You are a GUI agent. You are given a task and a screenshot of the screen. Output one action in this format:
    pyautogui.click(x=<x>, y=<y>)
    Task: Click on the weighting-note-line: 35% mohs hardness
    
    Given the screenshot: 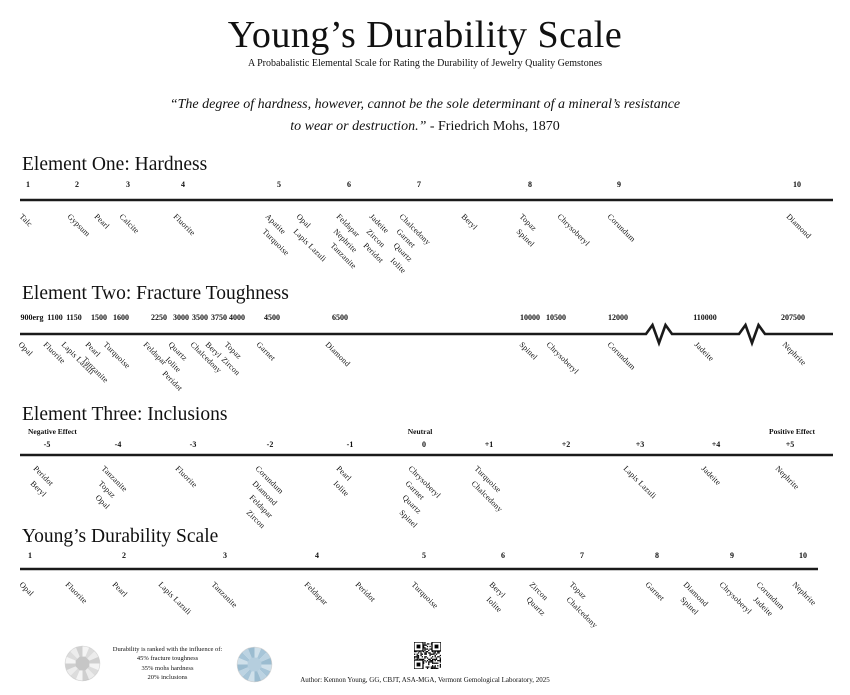 What is the action you would take?
    pyautogui.click(x=167, y=668)
    